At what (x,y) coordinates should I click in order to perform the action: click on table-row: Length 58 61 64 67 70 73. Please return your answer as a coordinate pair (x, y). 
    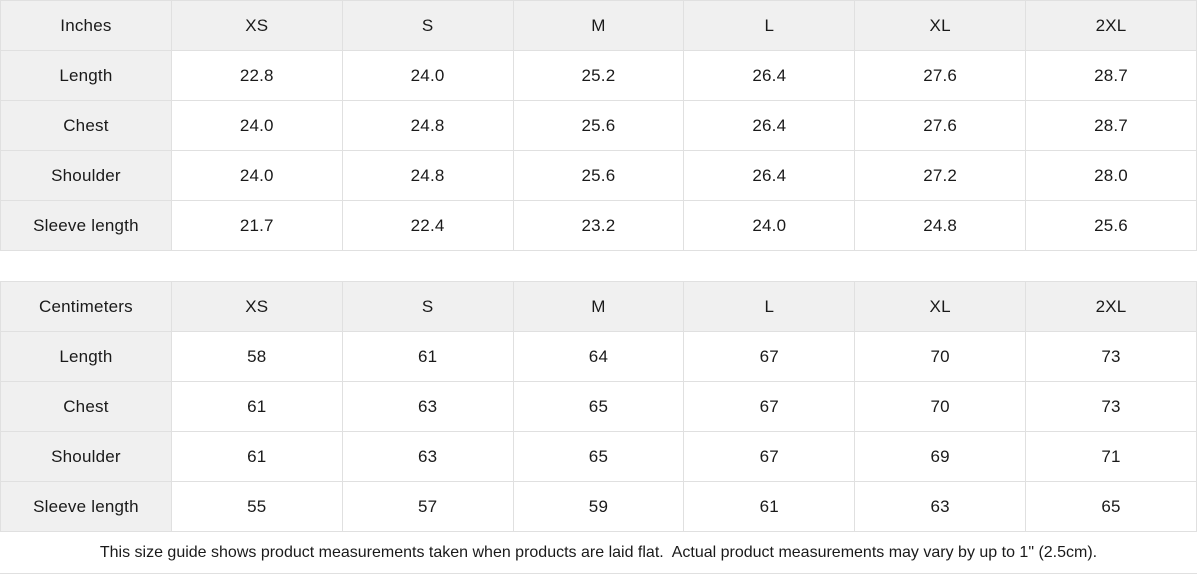
    Looking at the image, I should click on (598, 356).